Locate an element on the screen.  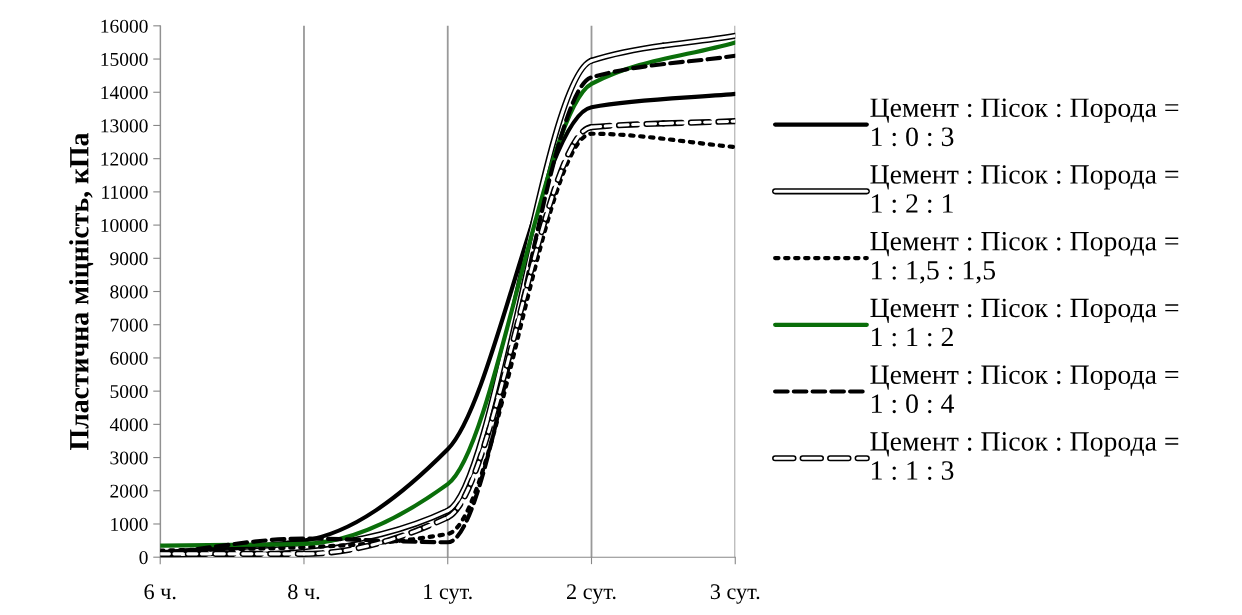
y-tick-label: 2000 is located at coordinates (129, 491).